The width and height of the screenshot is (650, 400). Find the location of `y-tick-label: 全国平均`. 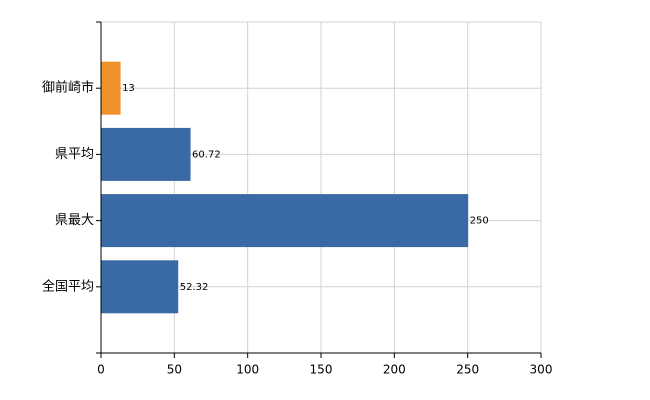

y-tick-label: 全国平均 is located at coordinates (68, 286).